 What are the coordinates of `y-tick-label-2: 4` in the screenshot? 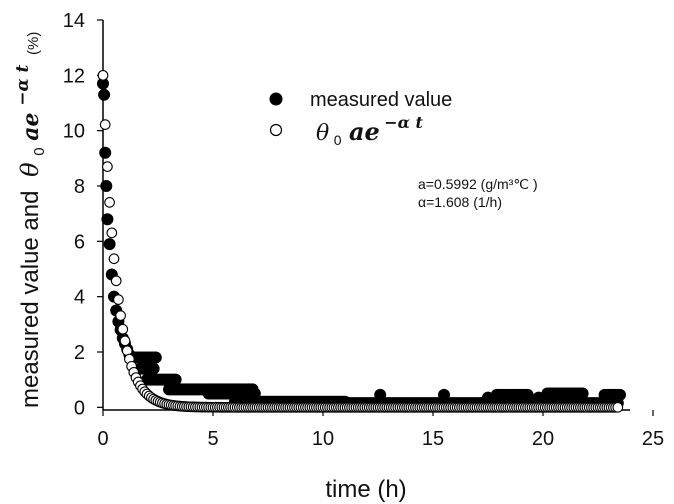 It's located at (79, 298).